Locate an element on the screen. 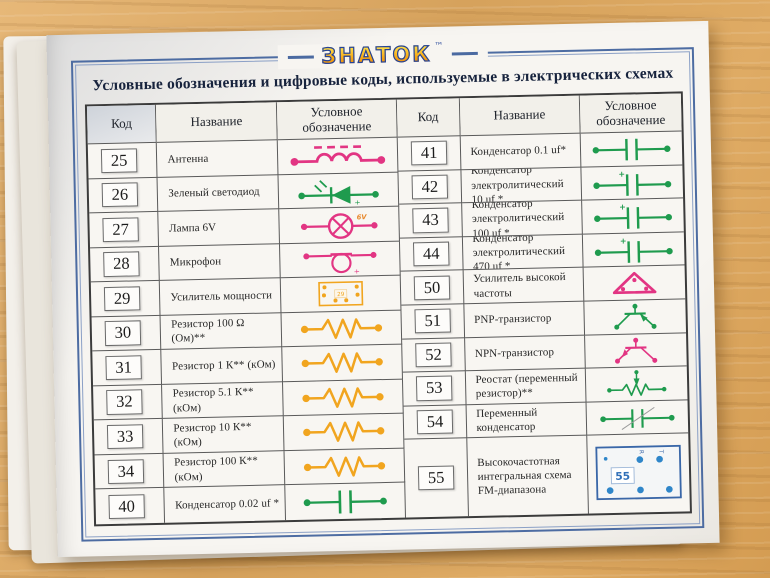 Image resolution: width=770 pixels, height=578 pixels. svg-text: 55 is located at coordinates (622, 476).